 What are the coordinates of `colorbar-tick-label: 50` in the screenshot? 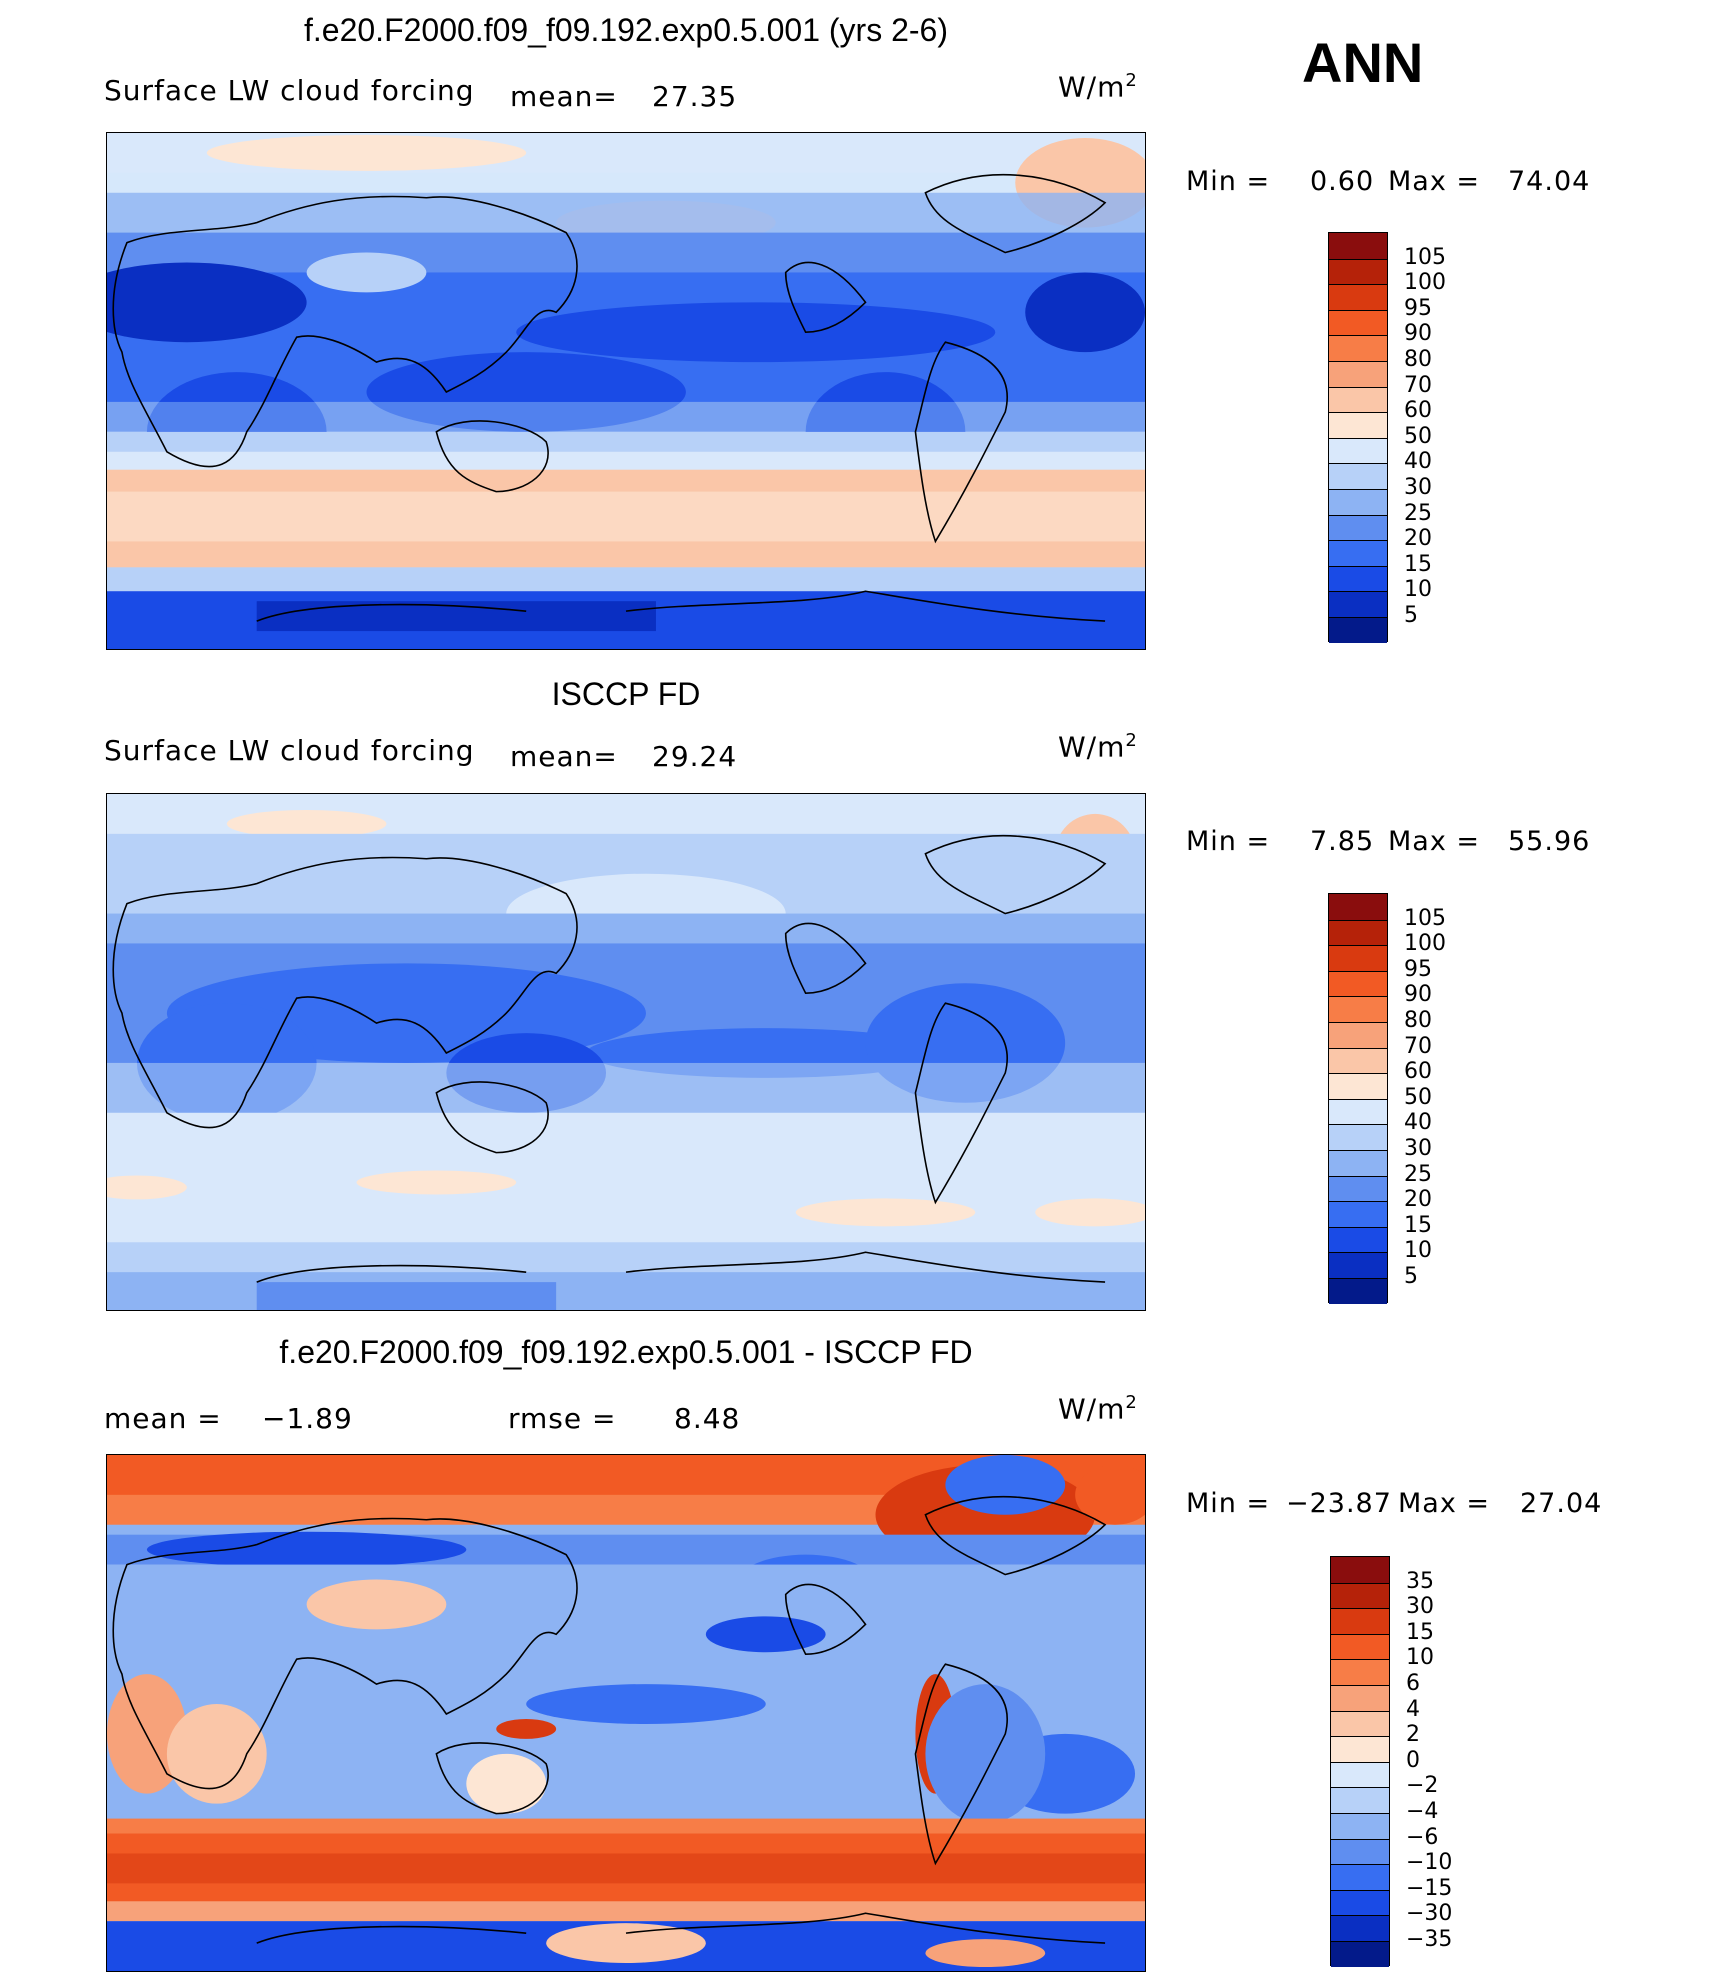 It's located at (1418, 1097).